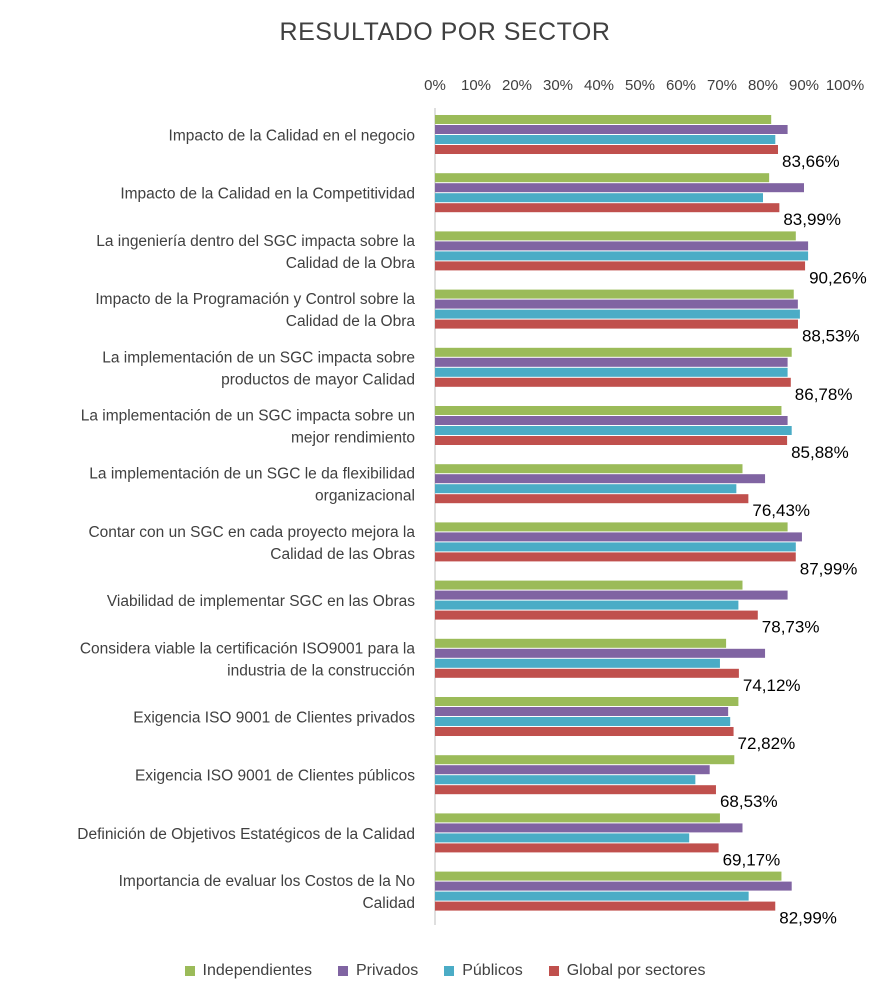 This screenshot has width=890, height=1002. Describe the element at coordinates (752, 859) in the screenshot. I see `data-label: 69,17%` at that location.